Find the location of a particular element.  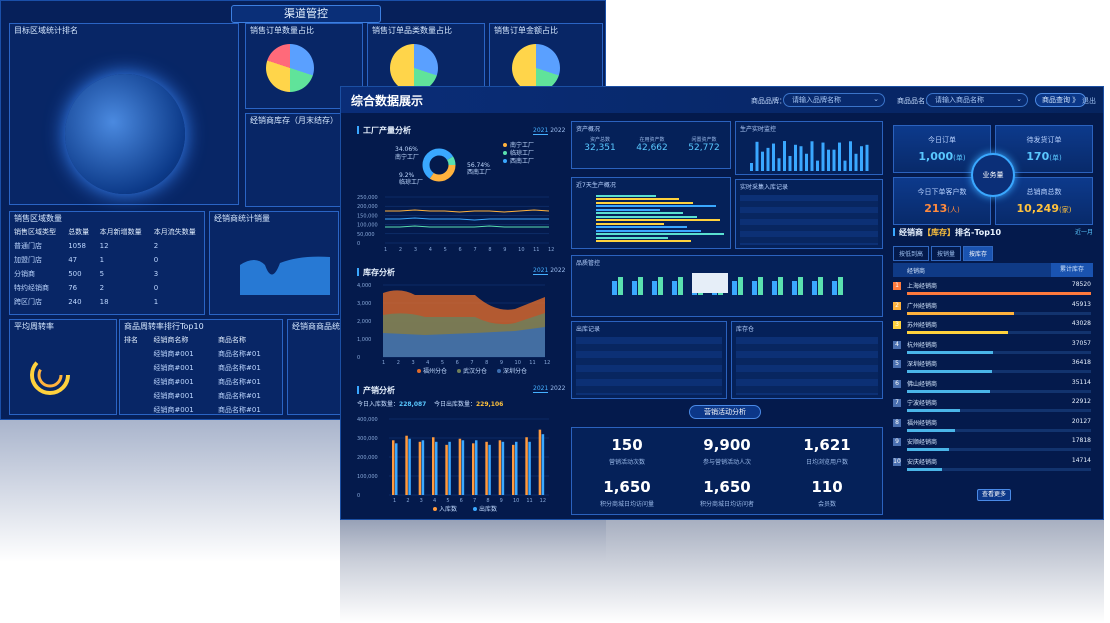

table-header: 经销商名称 is located at coordinates (171, 340).